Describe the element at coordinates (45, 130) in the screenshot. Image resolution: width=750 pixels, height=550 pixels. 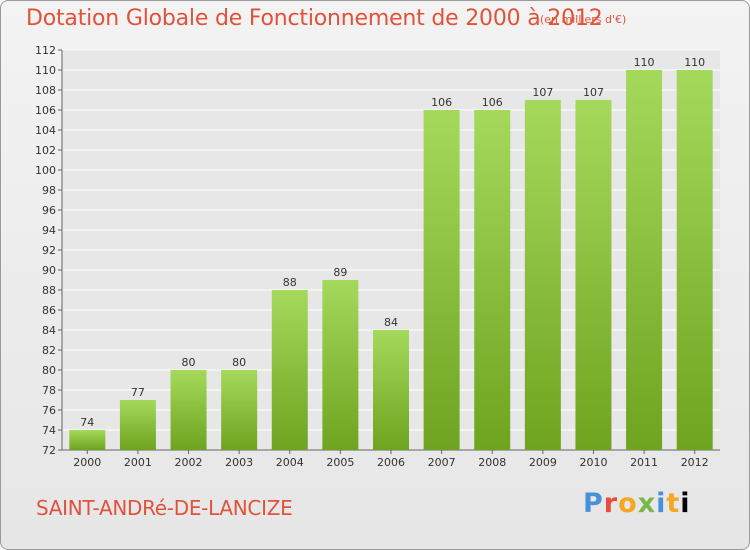
I see `y-tick-label: 104` at that location.